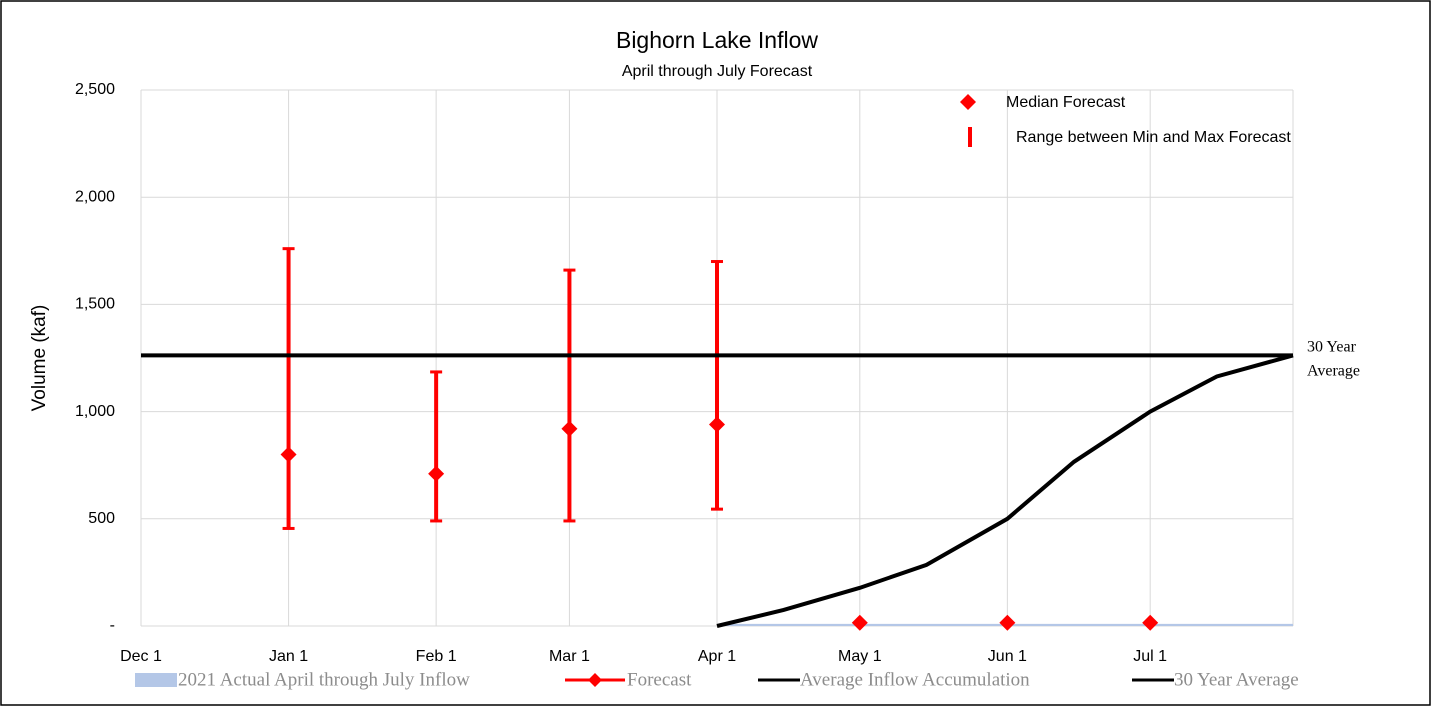 The width and height of the screenshot is (1434, 709). What do you see at coordinates (1153, 137) in the screenshot?
I see `legend-label: Range between Min and Max Forecast` at bounding box center [1153, 137].